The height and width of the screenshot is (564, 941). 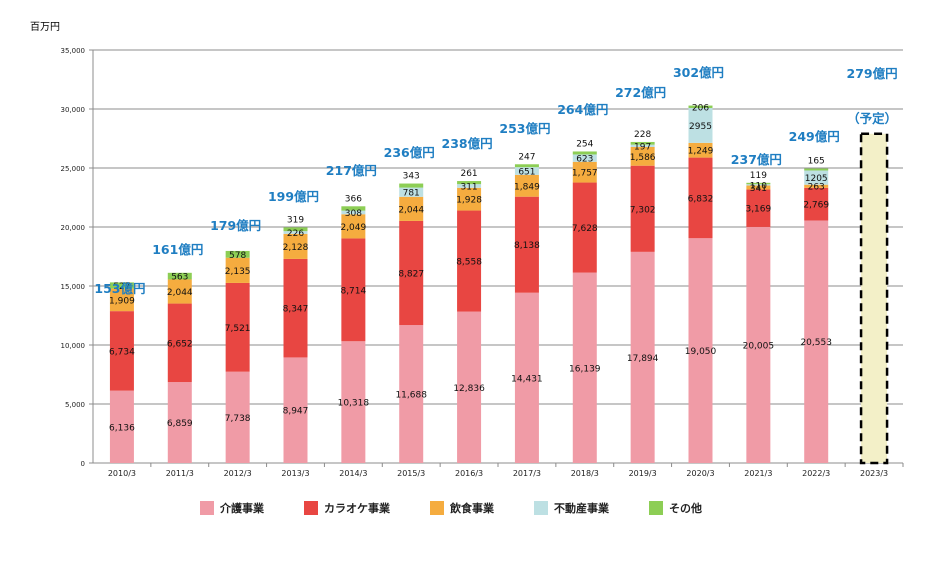 What do you see at coordinates (585, 473) in the screenshot?
I see `x-tick-label: 2018/3` at bounding box center [585, 473].